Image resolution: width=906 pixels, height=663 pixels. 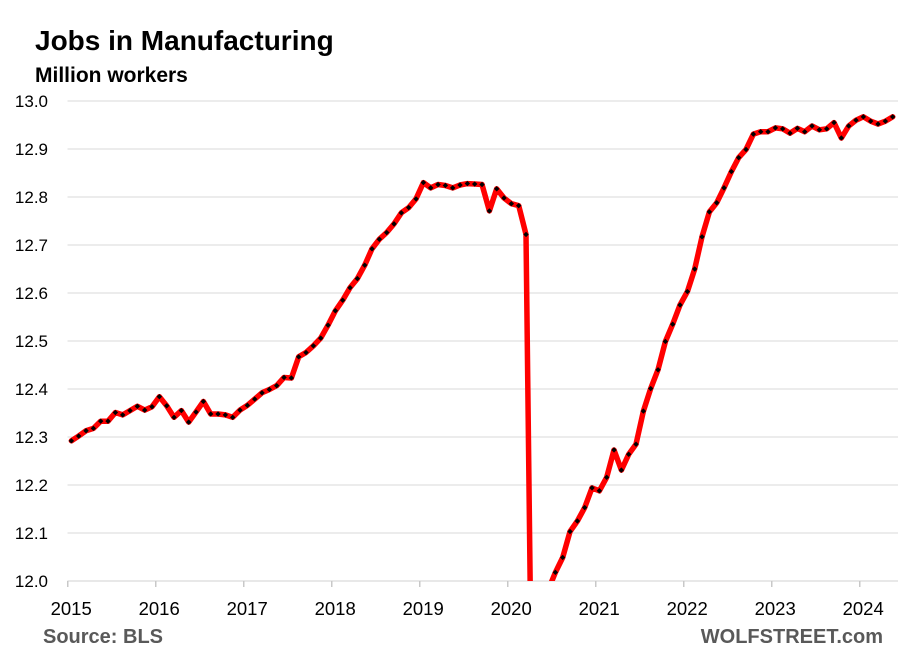 What do you see at coordinates (184, 40) in the screenshot?
I see `chart-title: Jobs in Manufacturing` at bounding box center [184, 40].